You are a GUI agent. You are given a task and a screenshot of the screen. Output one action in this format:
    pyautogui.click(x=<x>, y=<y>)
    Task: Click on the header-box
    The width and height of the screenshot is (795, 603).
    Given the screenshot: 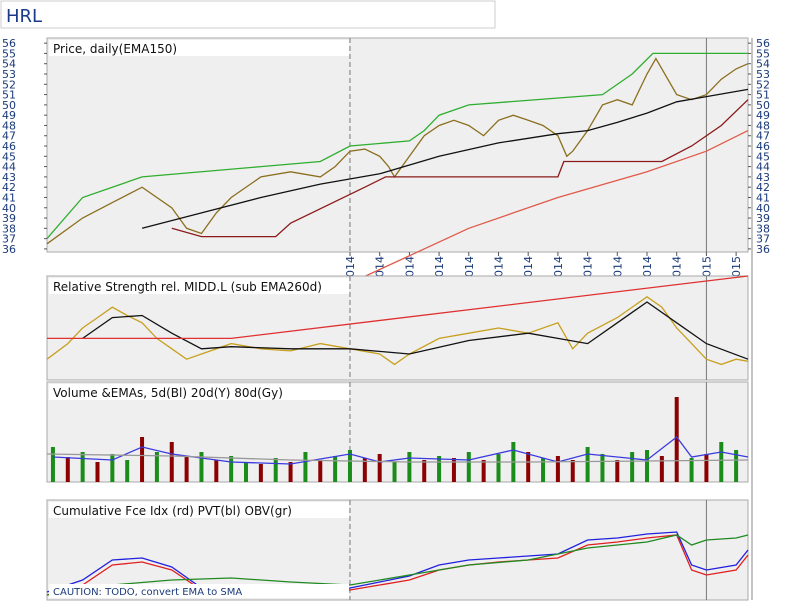 What is the action you would take?
    pyautogui.click(x=248, y=14)
    